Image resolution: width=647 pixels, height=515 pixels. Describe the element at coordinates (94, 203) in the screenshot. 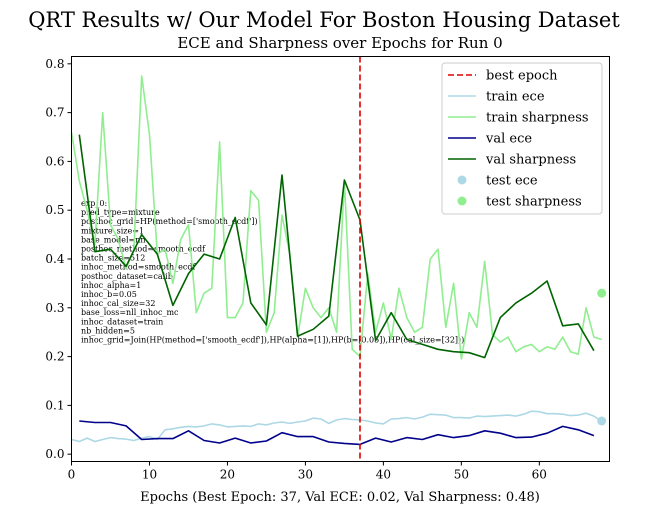

I see `annotation-line: exp_0:` at that location.